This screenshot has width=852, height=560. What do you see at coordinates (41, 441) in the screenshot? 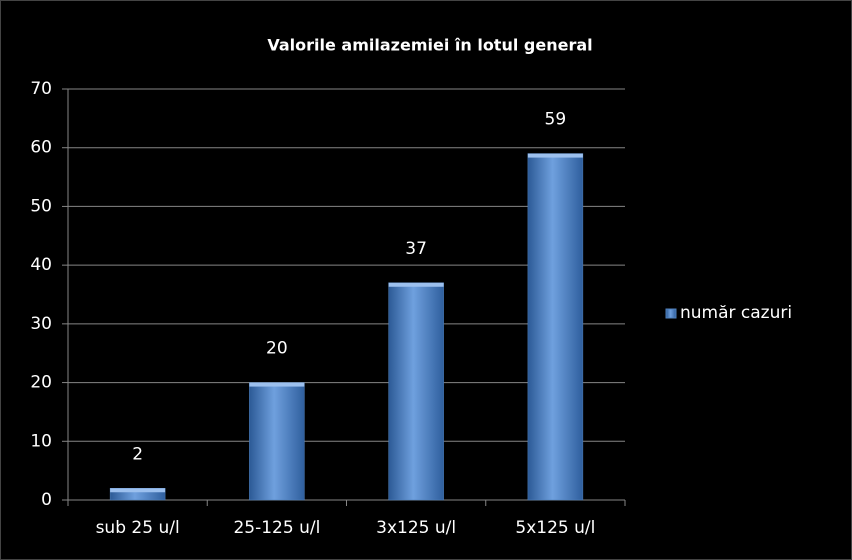
I see `y-tick-label: 10` at bounding box center [41, 441].